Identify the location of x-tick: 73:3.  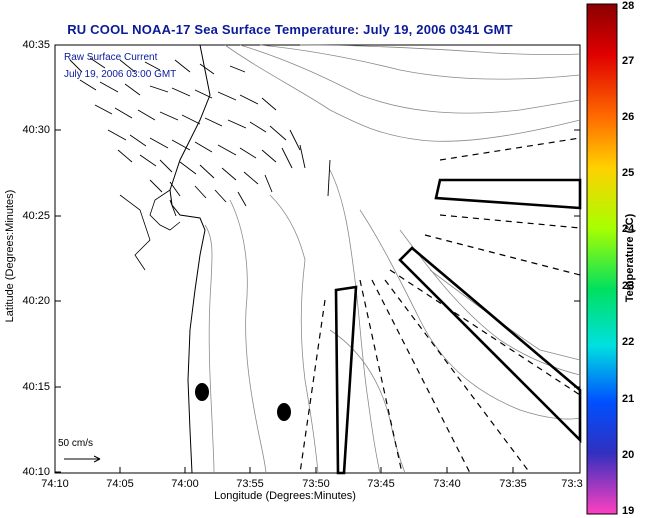
(572, 484).